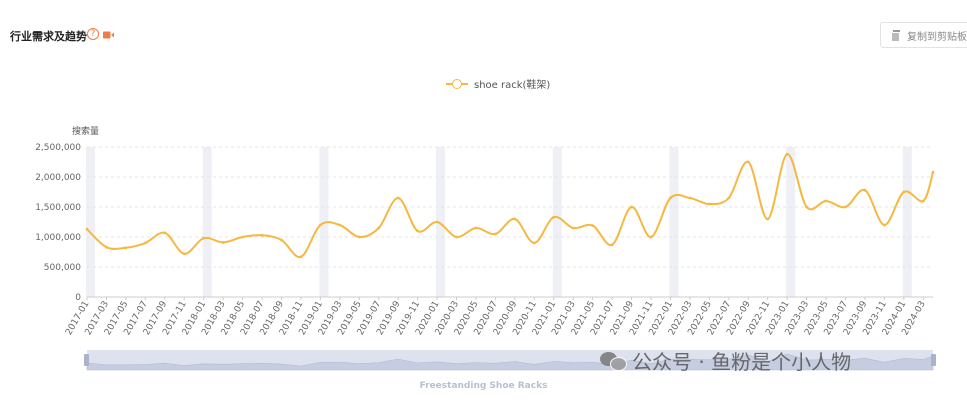 Image resolution: width=967 pixels, height=402 pixels. I want to click on video-icon, so click(108, 35).